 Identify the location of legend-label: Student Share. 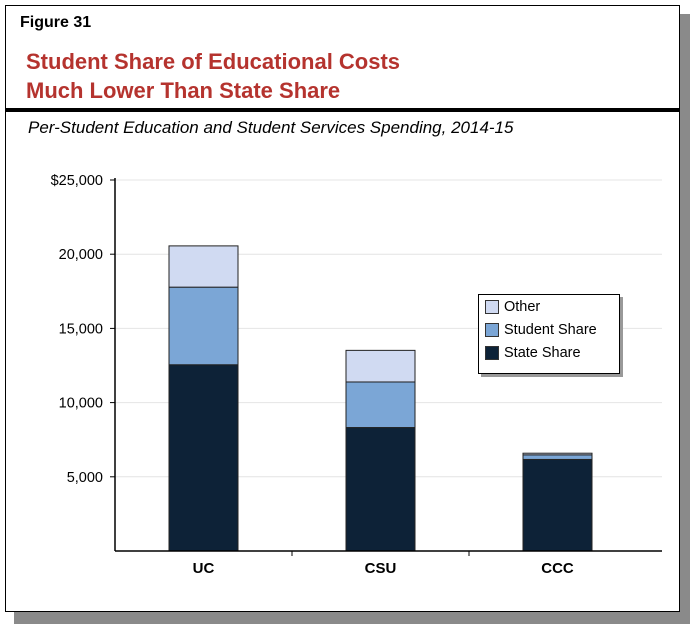
(550, 329).